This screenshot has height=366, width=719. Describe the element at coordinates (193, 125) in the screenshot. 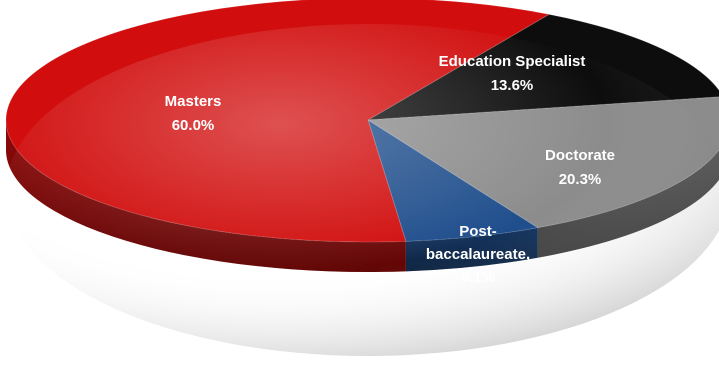

I see `label-masters-value: 60.0%` at that location.